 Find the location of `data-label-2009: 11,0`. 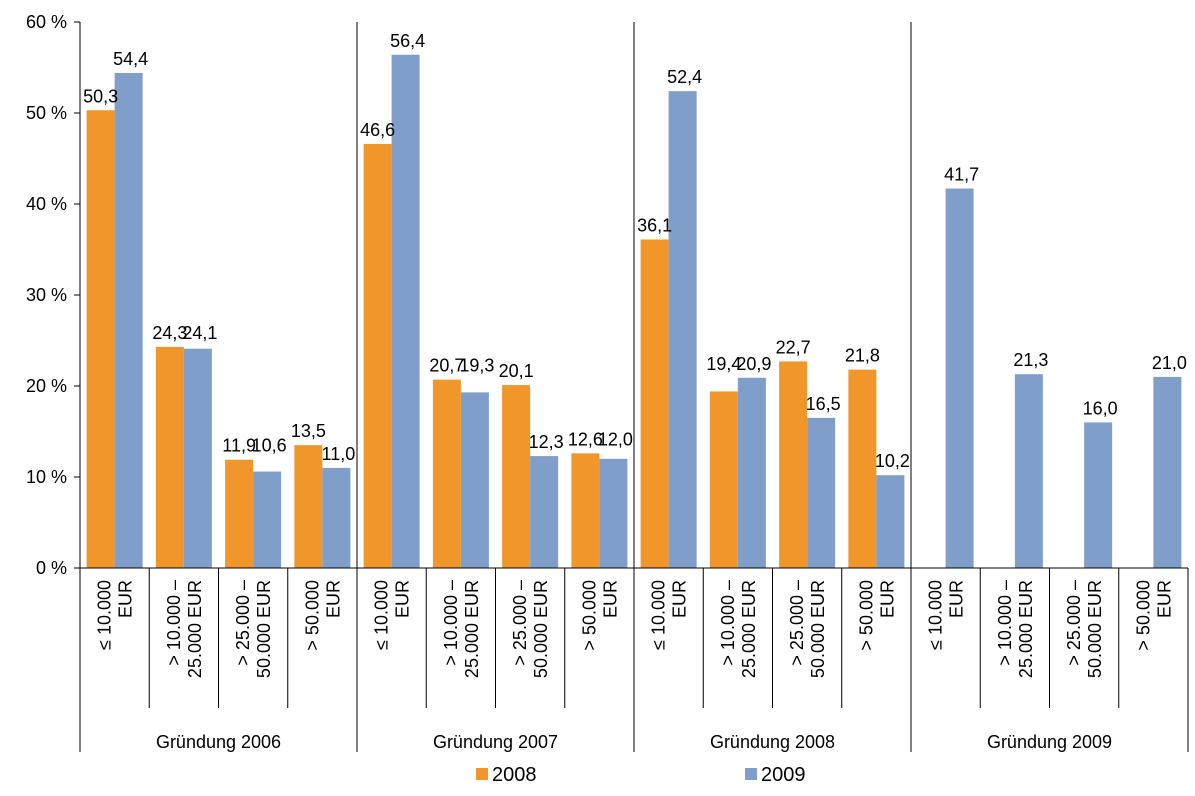

data-label-2009: 11,0 is located at coordinates (339, 454).